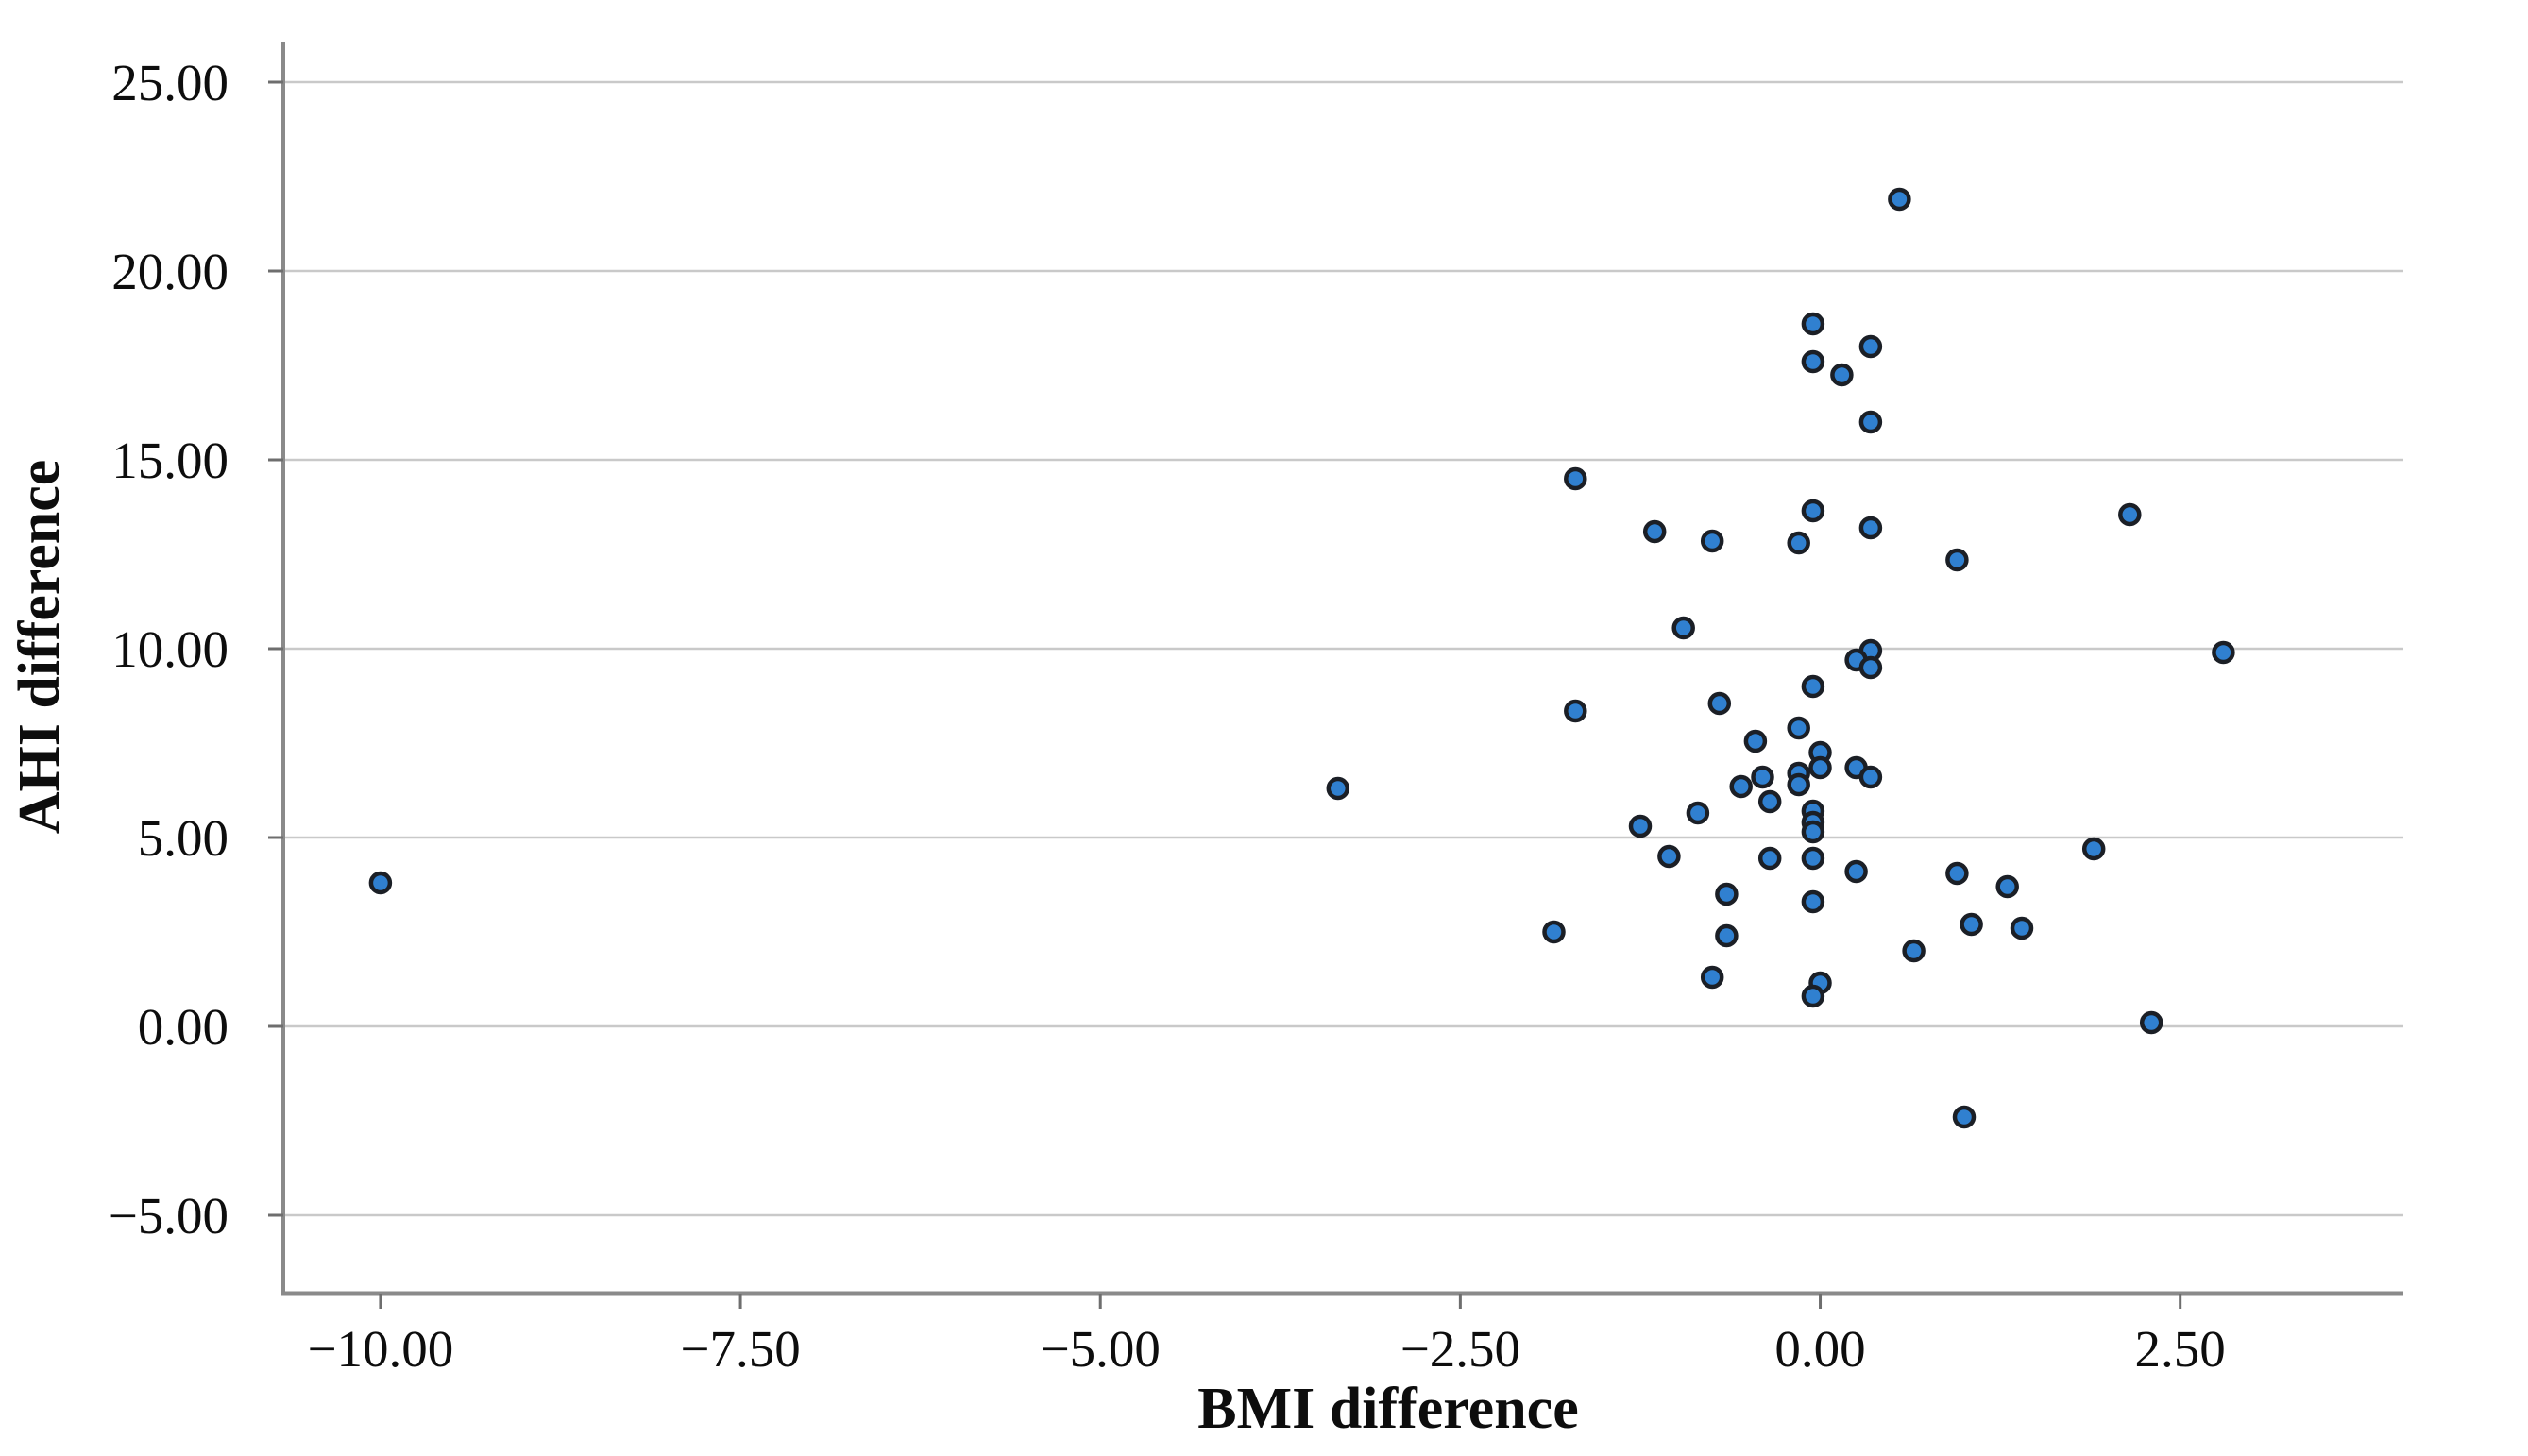  I want to click on x-axis-tick-labels: −10.00 −7.50 −5.00 −2.50 0.00 2.50, so click(1267, 1349).